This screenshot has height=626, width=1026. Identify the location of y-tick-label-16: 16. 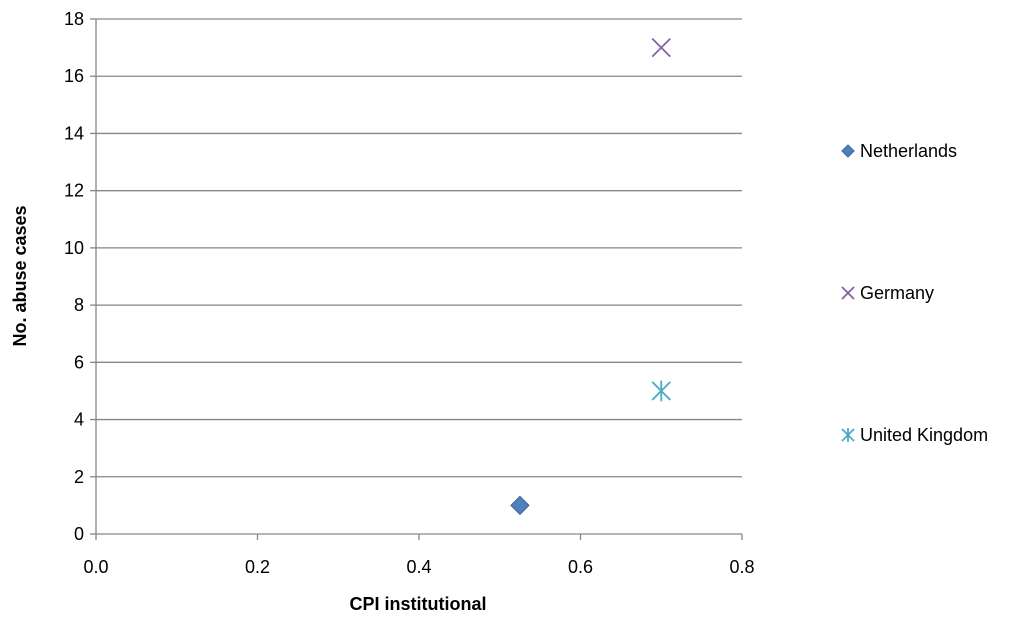
(74, 76).